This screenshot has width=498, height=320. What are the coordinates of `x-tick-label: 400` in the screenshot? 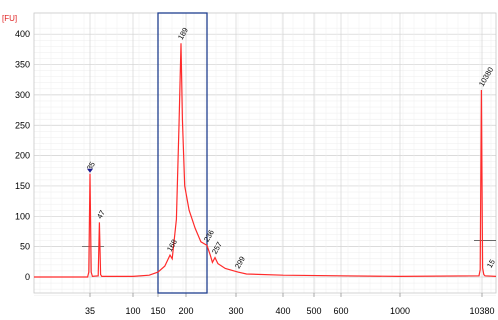 It's located at (282, 311).